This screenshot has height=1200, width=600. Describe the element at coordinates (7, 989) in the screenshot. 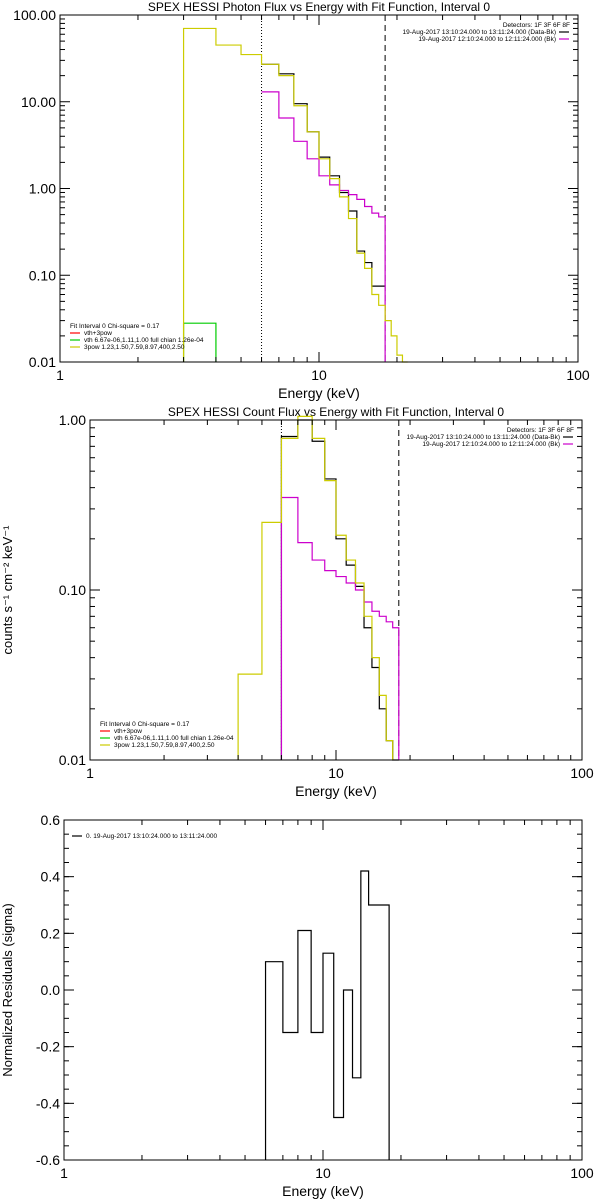

I see `y-axis-label: Normalized Residuals (sigma)` at that location.